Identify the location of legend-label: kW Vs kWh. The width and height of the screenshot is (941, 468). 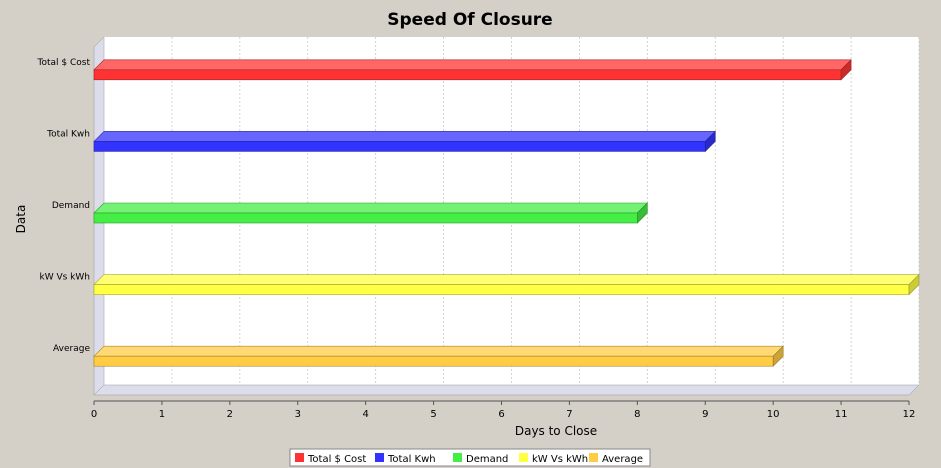
(560, 459).